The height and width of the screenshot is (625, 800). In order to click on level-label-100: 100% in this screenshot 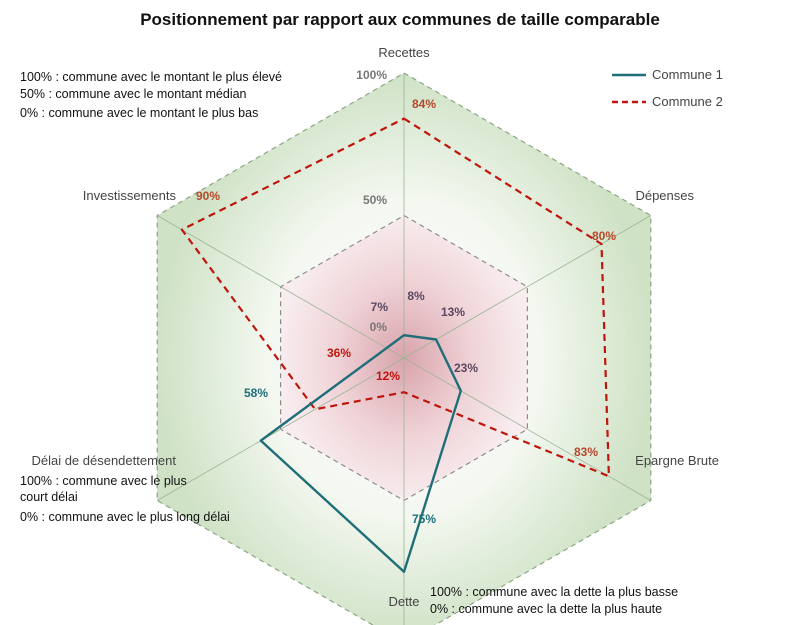, I will do `click(371, 75)`.